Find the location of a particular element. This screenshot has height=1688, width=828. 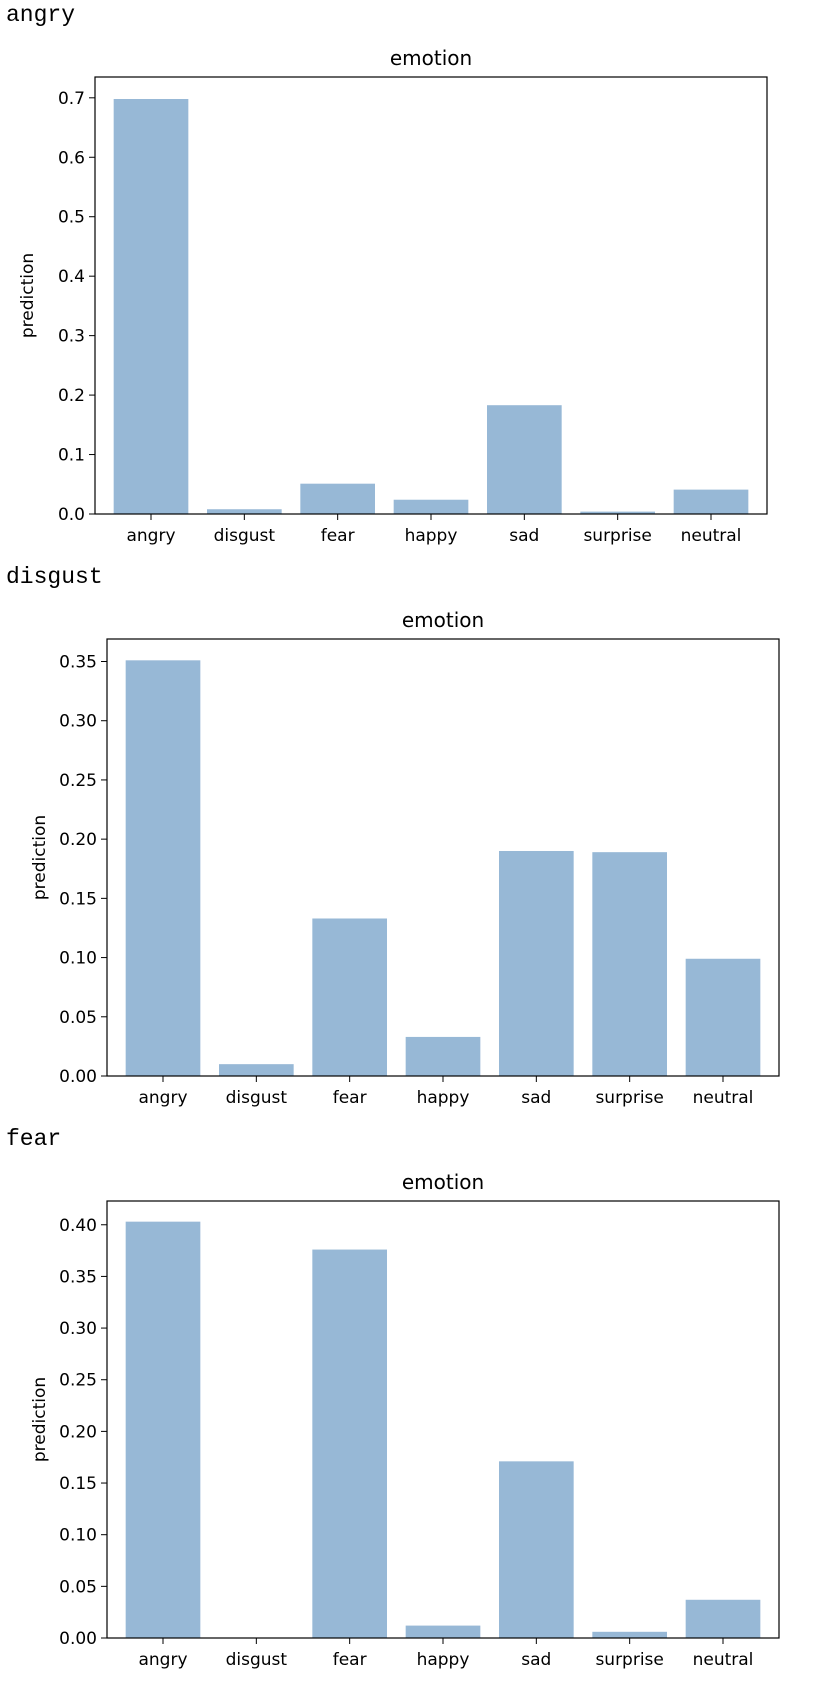

y-tick-label: 0.40 is located at coordinates (78, 1226).